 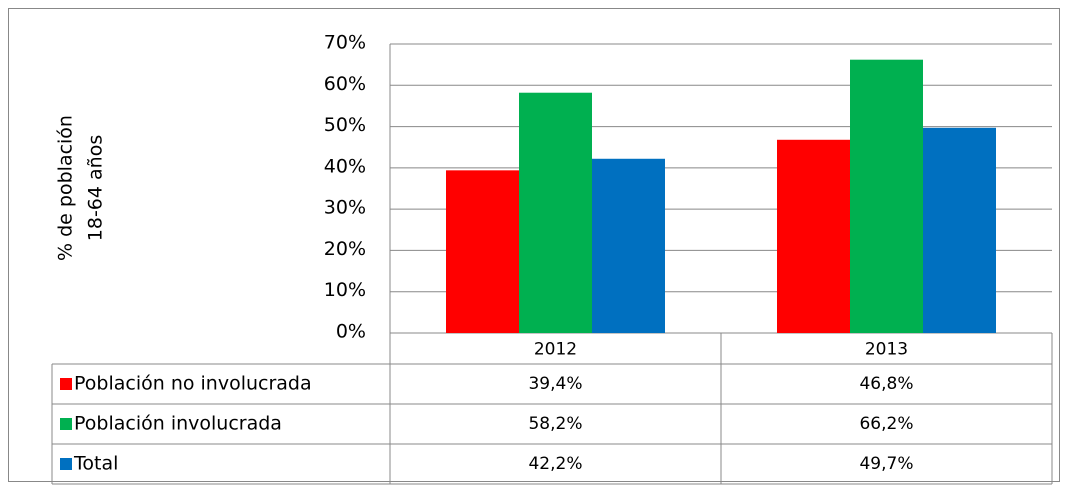 What do you see at coordinates (555, 384) in the screenshot?
I see `table-value: 39,4%` at bounding box center [555, 384].